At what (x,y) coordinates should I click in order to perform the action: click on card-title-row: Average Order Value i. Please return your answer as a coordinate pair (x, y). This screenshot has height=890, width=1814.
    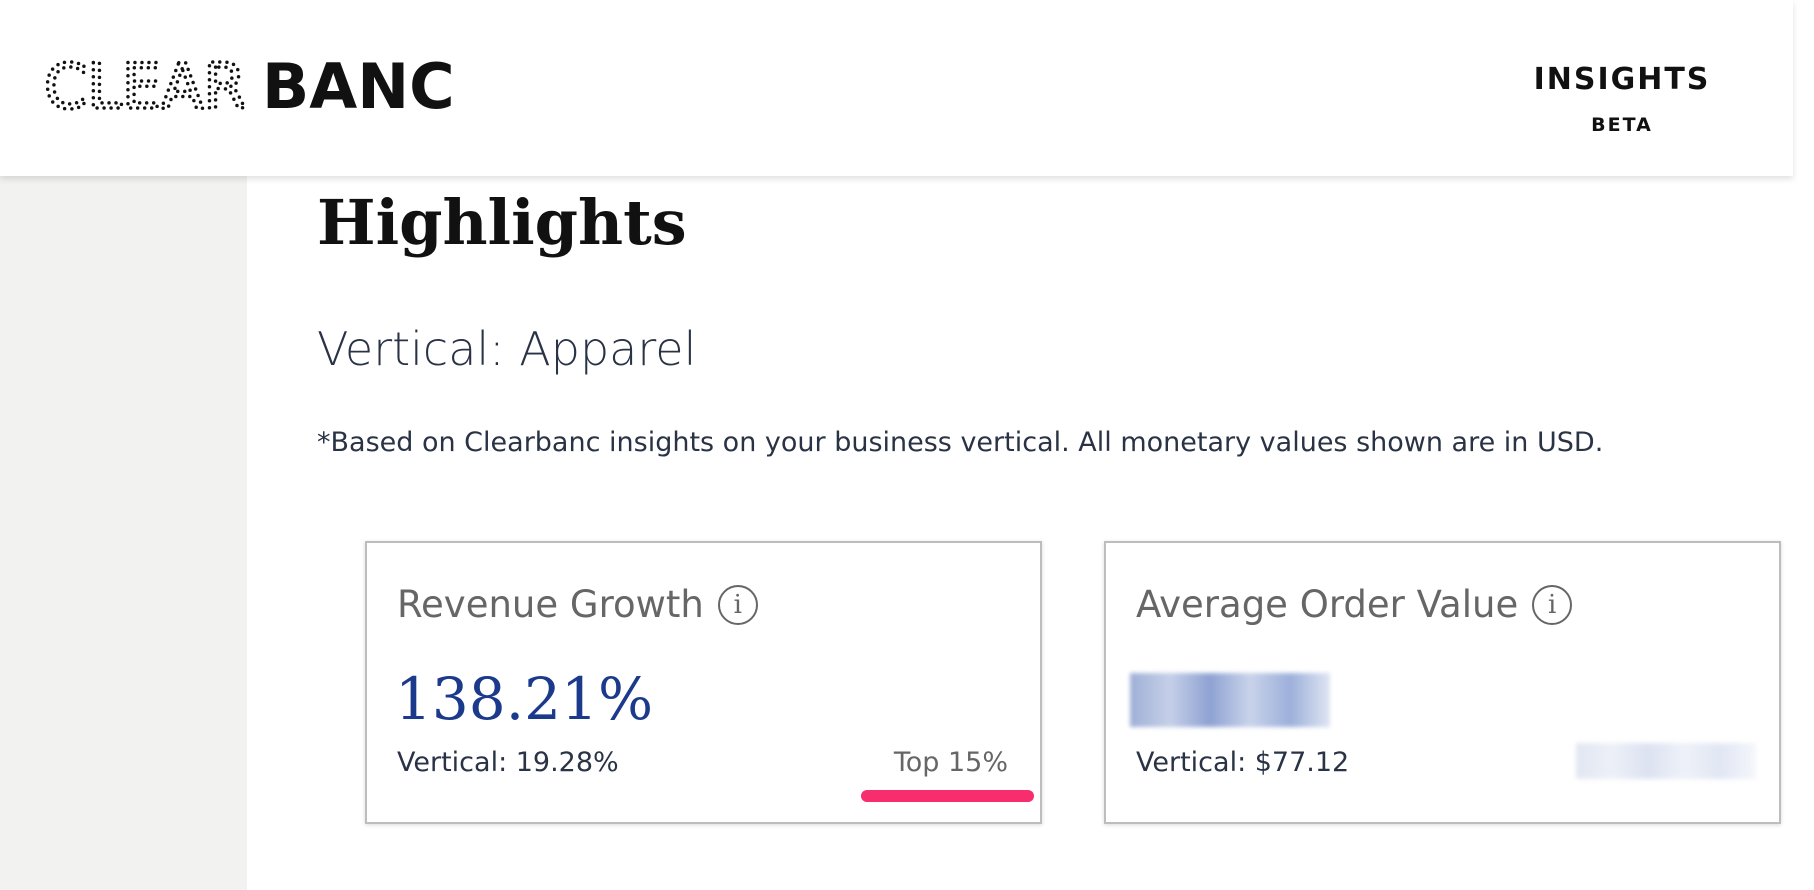
    Looking at the image, I should click on (1354, 604).